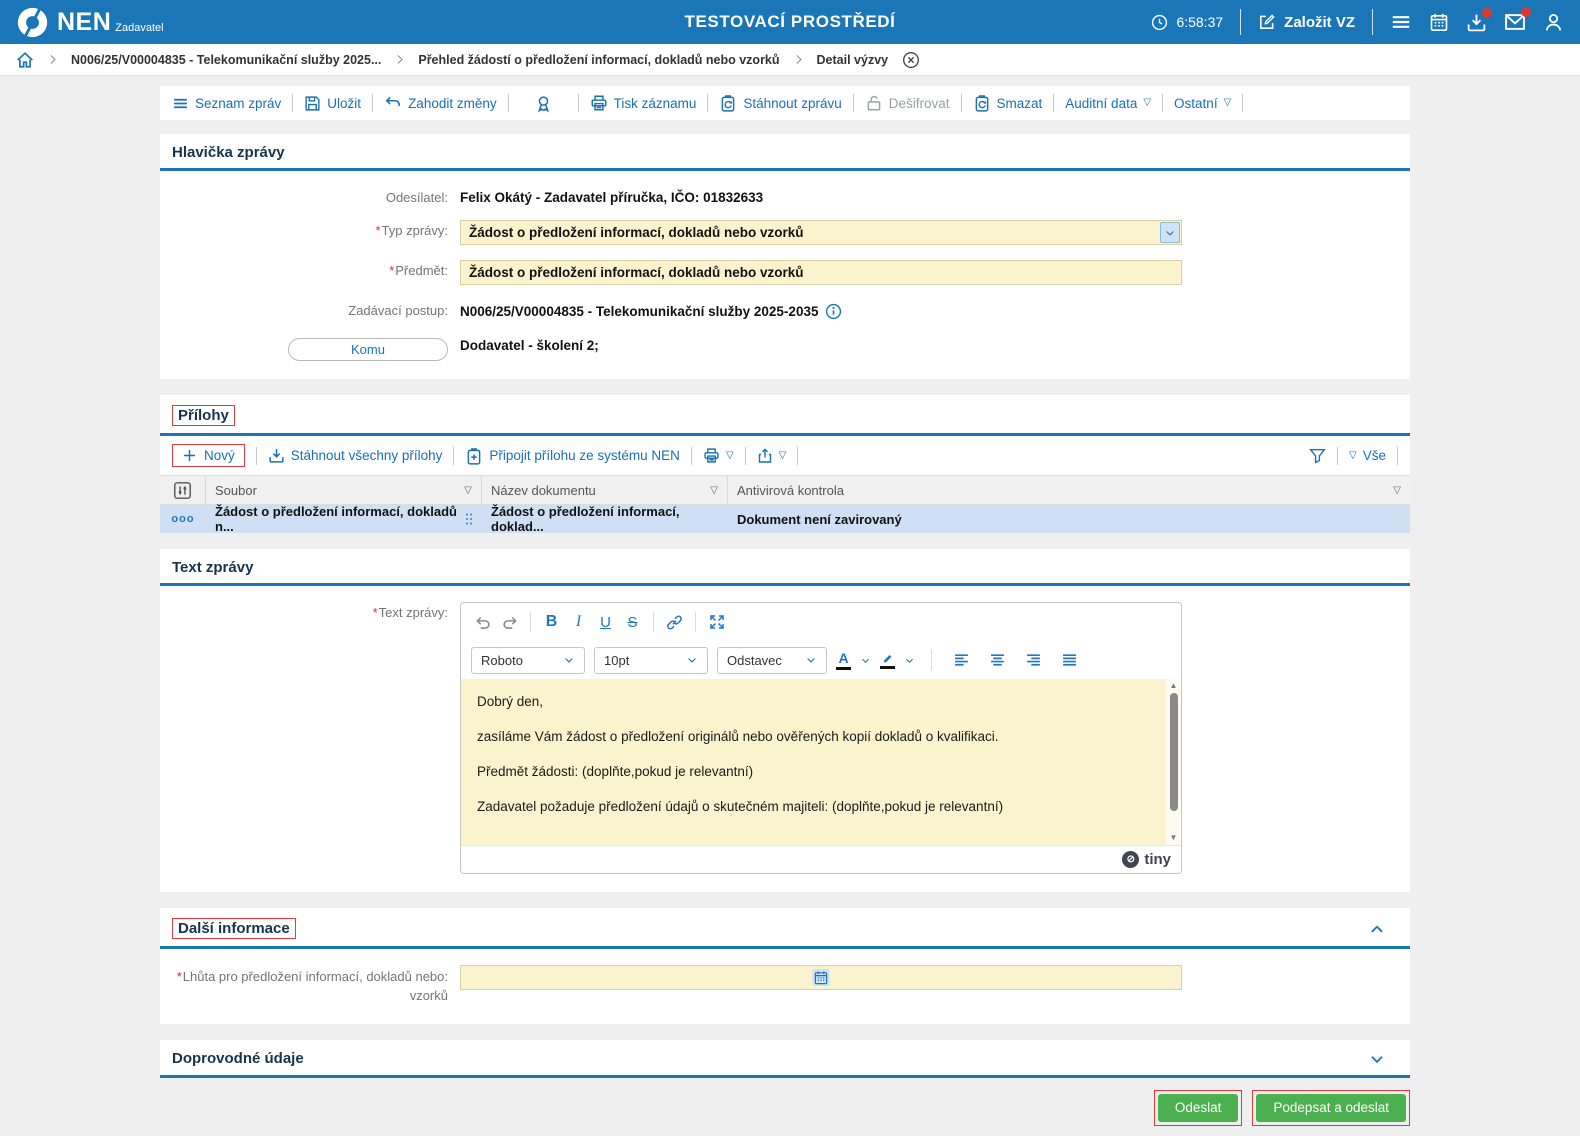 The height and width of the screenshot is (1136, 1580). I want to click on seznam-zprav-button: Seznam zpráv, so click(226, 103).